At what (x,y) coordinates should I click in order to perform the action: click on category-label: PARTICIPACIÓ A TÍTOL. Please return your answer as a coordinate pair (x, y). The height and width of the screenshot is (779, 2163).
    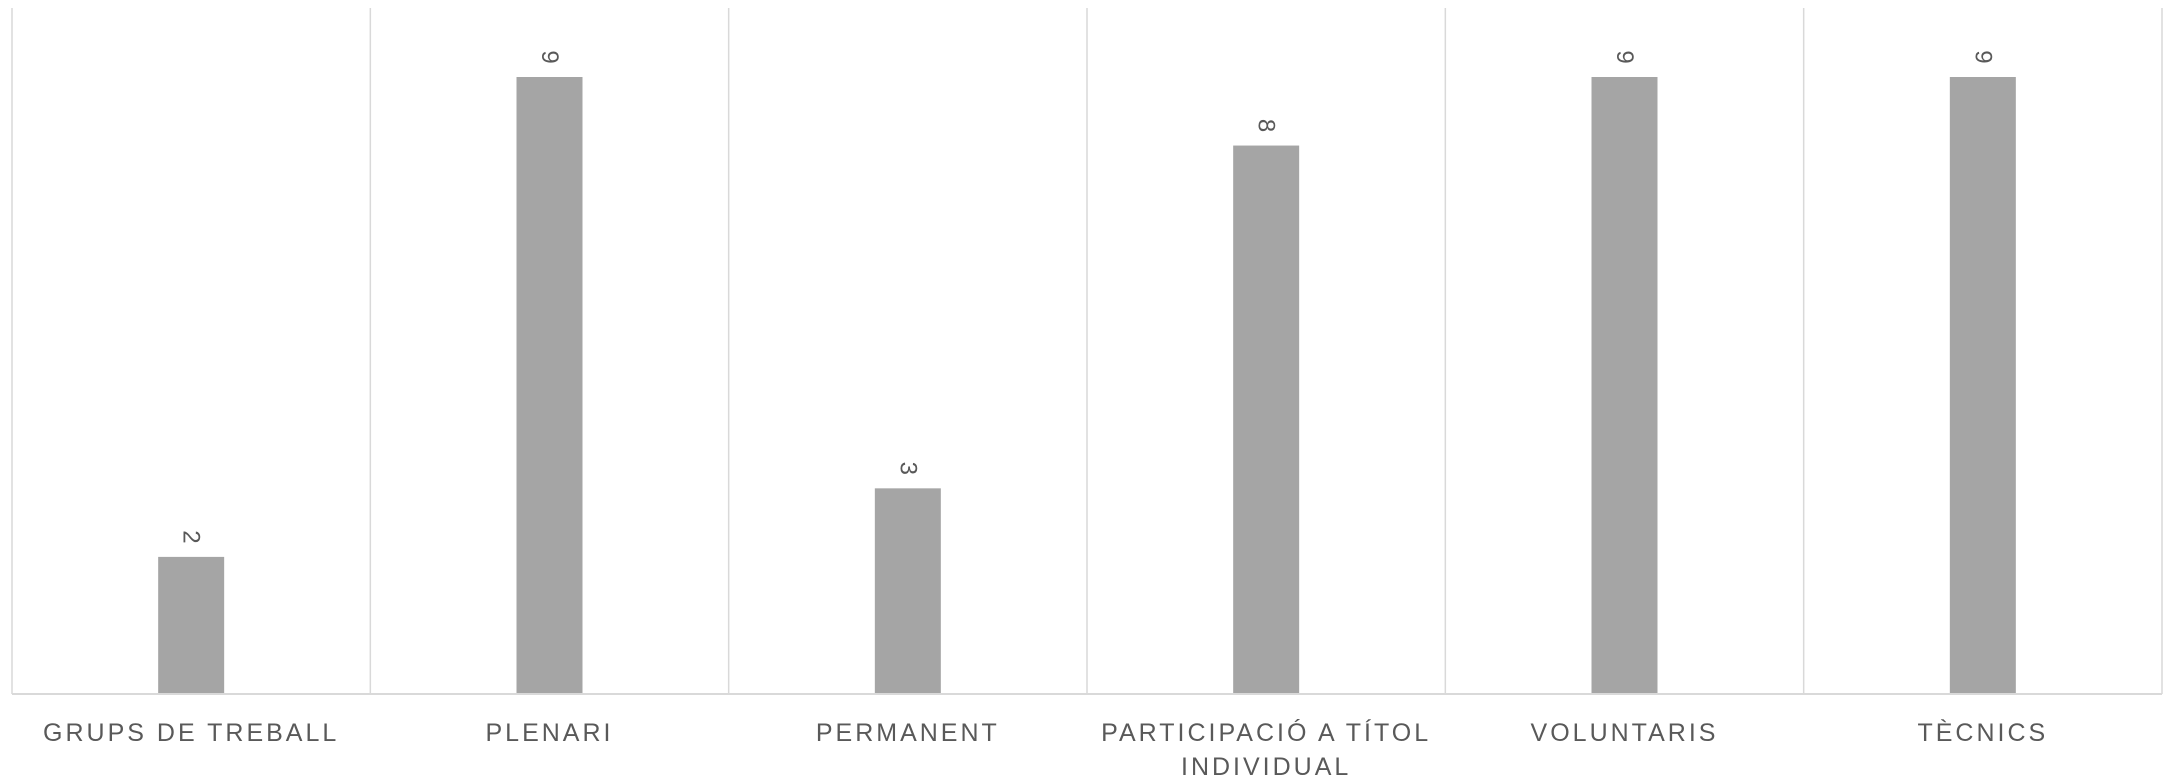
    Looking at the image, I should click on (1266, 732).